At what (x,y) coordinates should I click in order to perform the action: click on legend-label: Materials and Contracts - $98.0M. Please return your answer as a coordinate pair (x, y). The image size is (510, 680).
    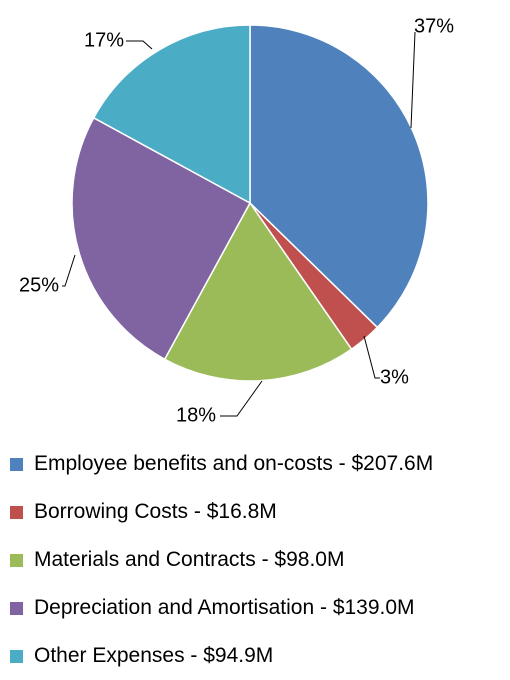
    Looking at the image, I should click on (189, 559).